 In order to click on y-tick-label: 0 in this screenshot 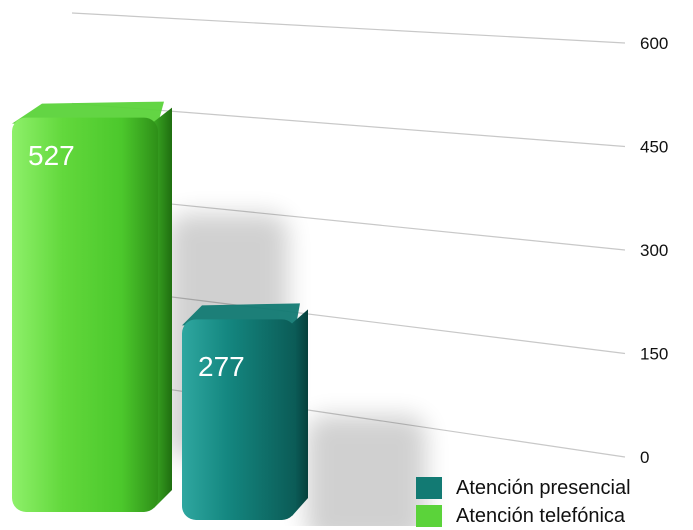, I will do `click(644, 457)`.